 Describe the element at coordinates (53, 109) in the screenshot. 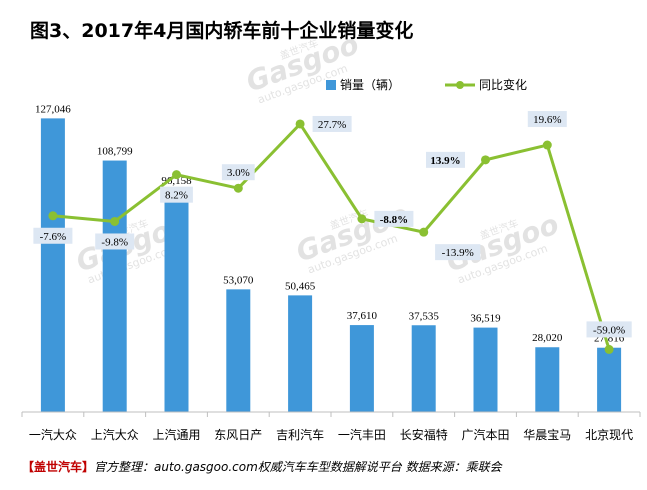

I see `bar-value-label: 127,046` at that location.